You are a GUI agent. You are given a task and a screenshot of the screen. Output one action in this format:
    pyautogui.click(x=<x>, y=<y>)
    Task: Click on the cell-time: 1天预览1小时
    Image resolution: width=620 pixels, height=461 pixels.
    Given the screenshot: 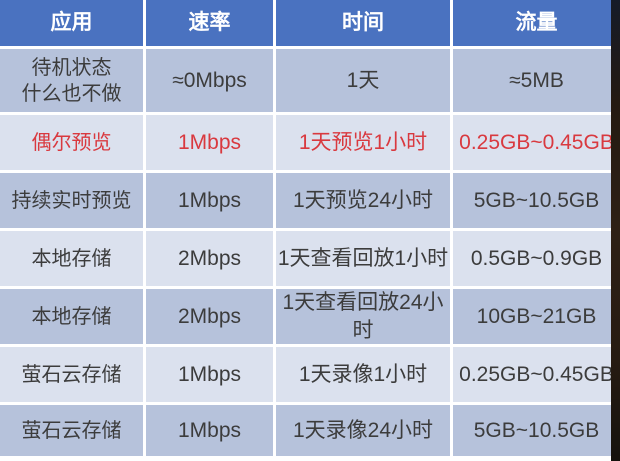 What is the action you would take?
    pyautogui.click(x=363, y=142)
    